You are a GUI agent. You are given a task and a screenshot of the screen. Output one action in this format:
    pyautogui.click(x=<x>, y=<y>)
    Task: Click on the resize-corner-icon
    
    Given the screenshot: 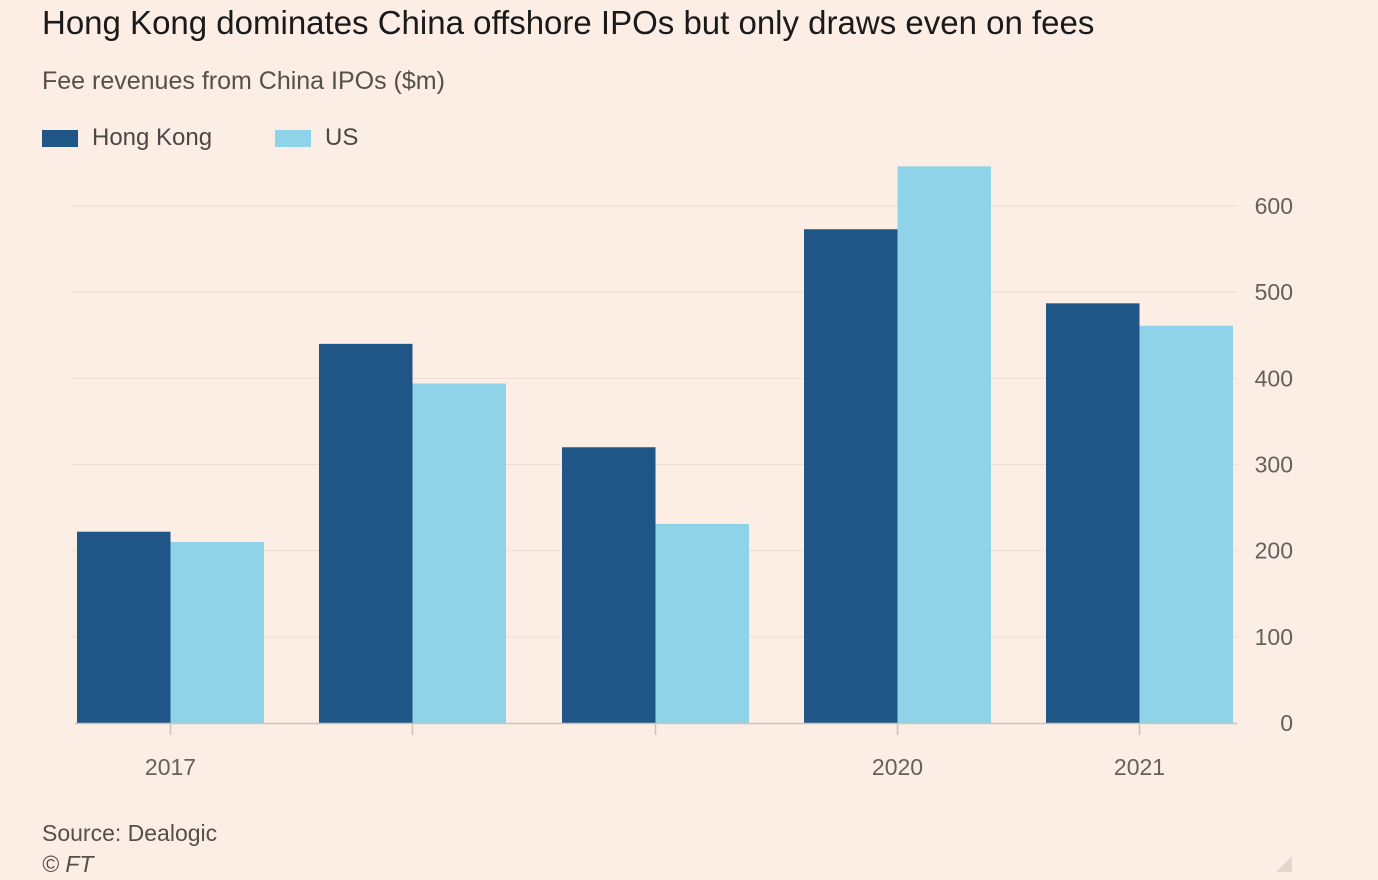 What is the action you would take?
    pyautogui.click(x=1284, y=864)
    